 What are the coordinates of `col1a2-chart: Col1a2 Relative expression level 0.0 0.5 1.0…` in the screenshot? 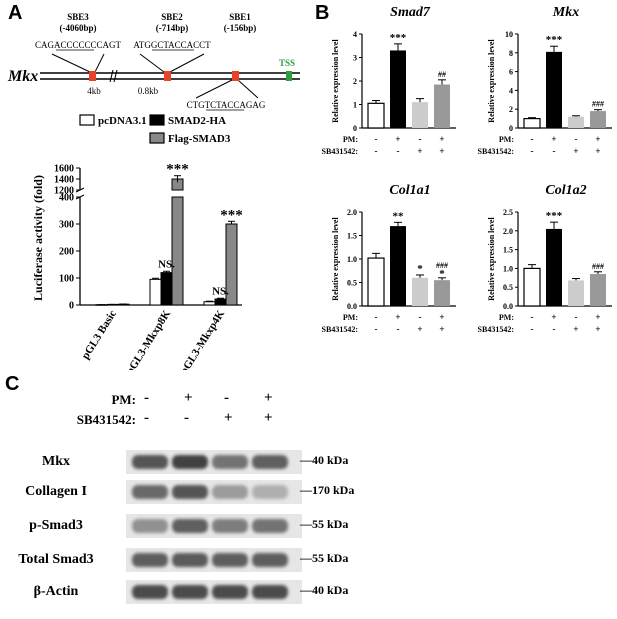 It's located at (545, 258).